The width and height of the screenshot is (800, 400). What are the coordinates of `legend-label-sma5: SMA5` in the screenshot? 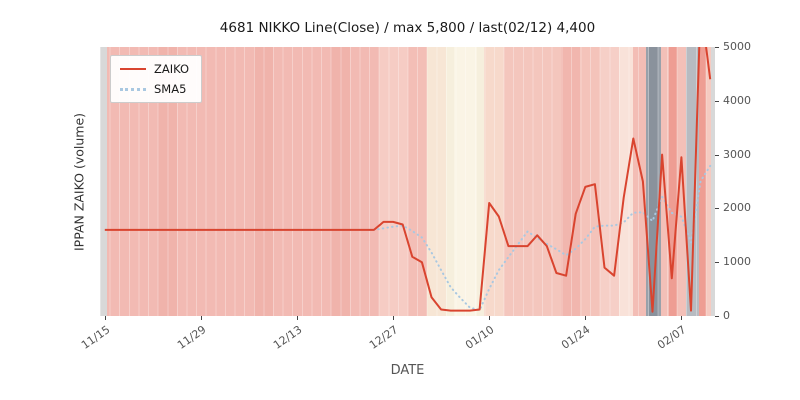 It's located at (170, 89).